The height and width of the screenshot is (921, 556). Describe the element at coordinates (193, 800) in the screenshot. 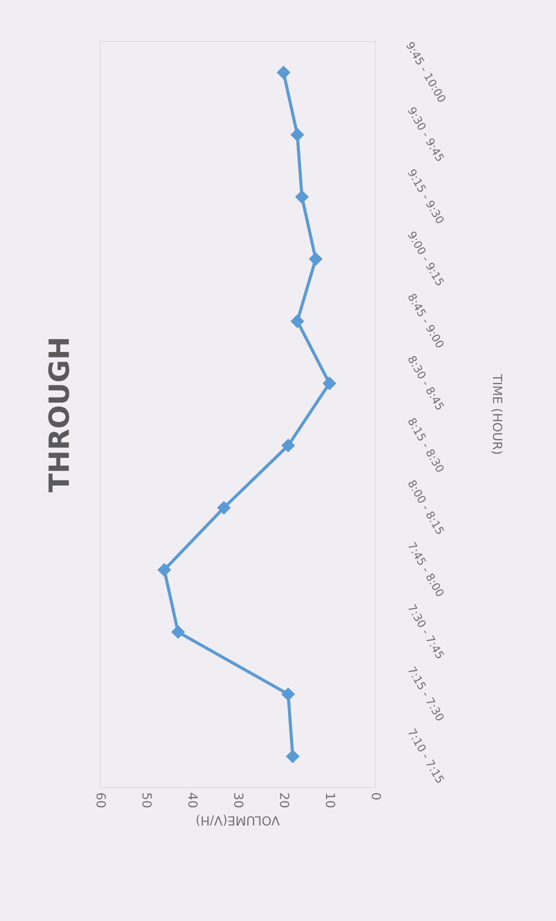

I see `x-tick-label: 40` at that location.